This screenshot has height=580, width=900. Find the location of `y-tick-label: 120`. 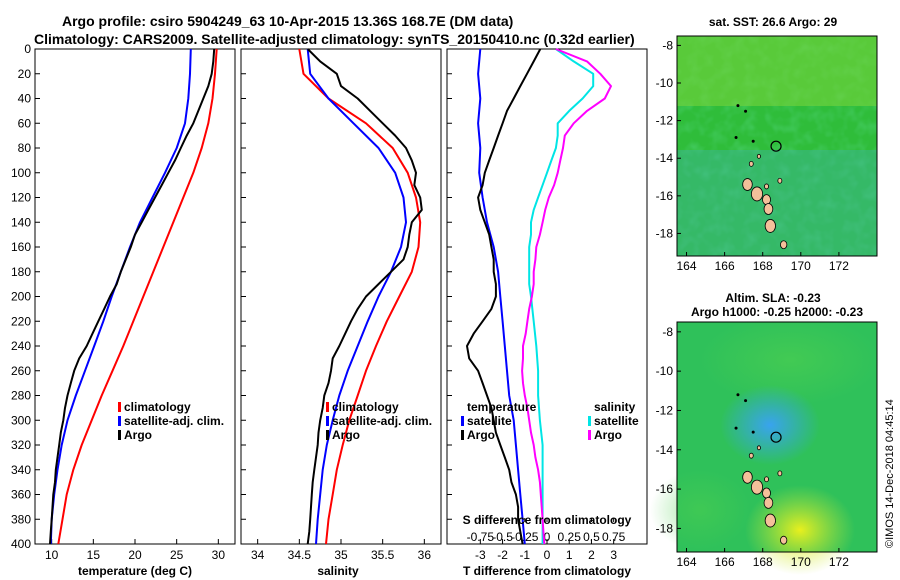

y-tick-label: 120 is located at coordinates (21, 198).